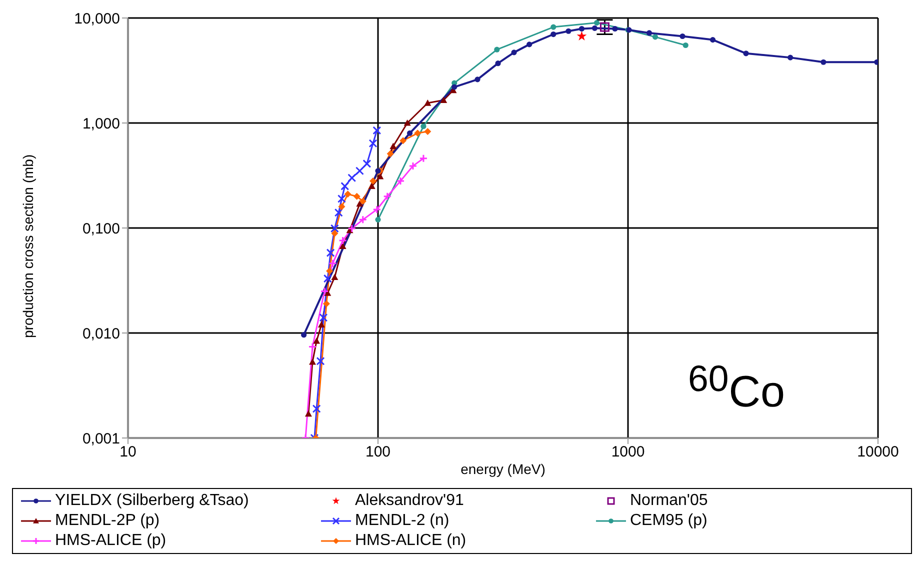  I want to click on x-tick-label: 1000, so click(628, 452).